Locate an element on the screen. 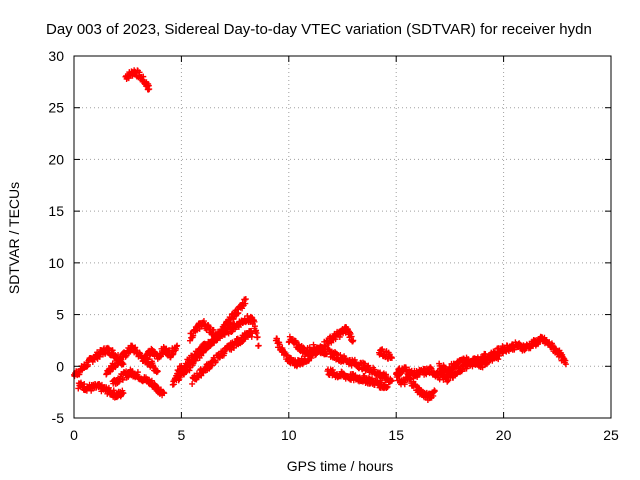 Image resolution: width=640 pixels, height=480 pixels. x-tick-label: 10 is located at coordinates (289, 435).